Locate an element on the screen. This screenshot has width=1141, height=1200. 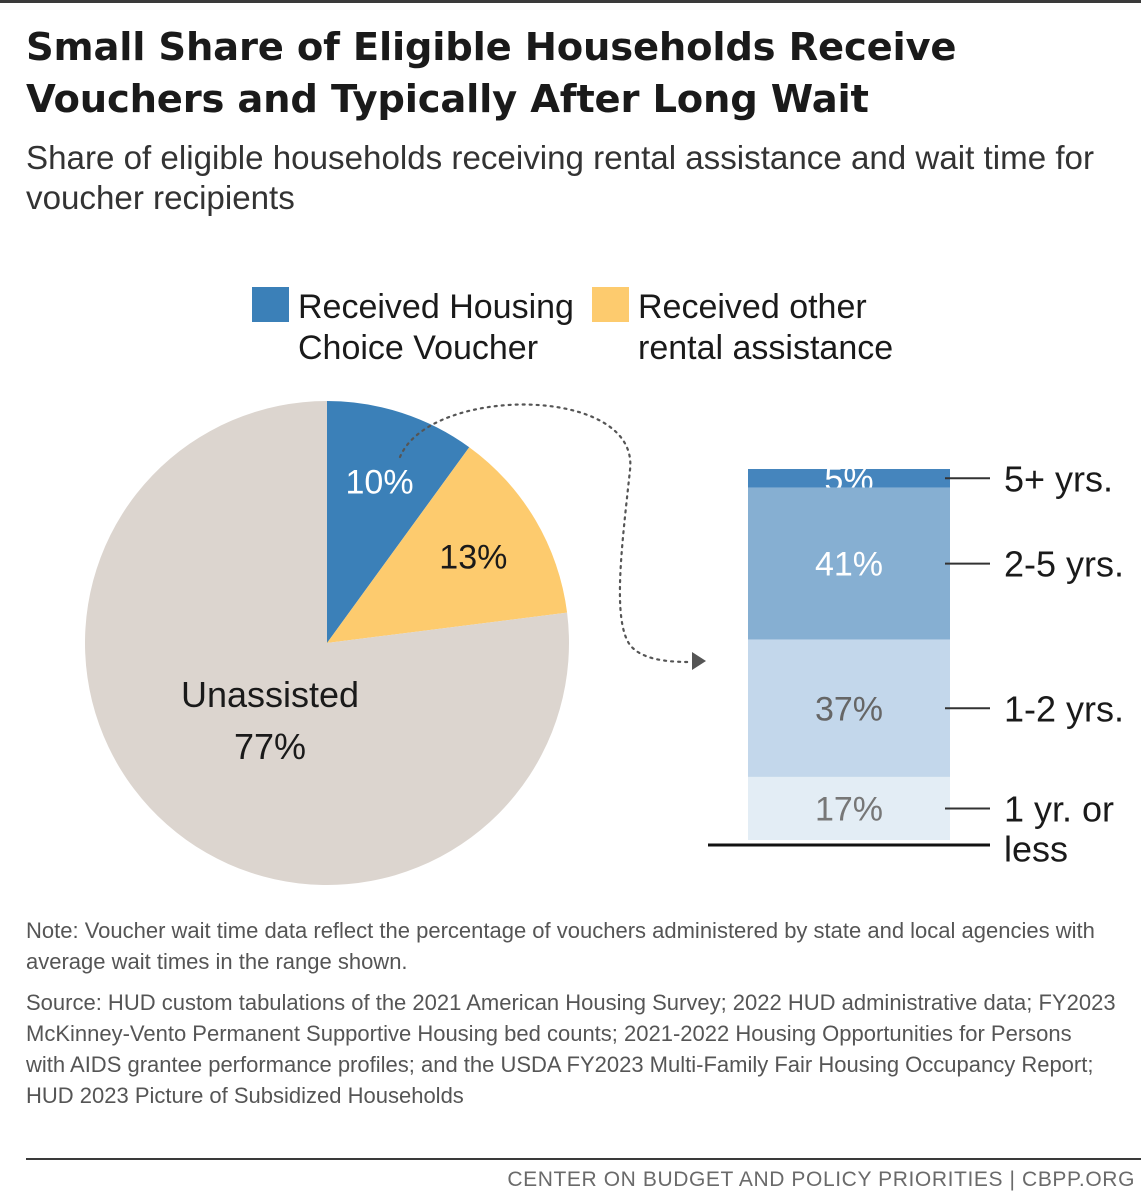
legend-label-2-line-2: rental assistance is located at coordinates (765, 348).